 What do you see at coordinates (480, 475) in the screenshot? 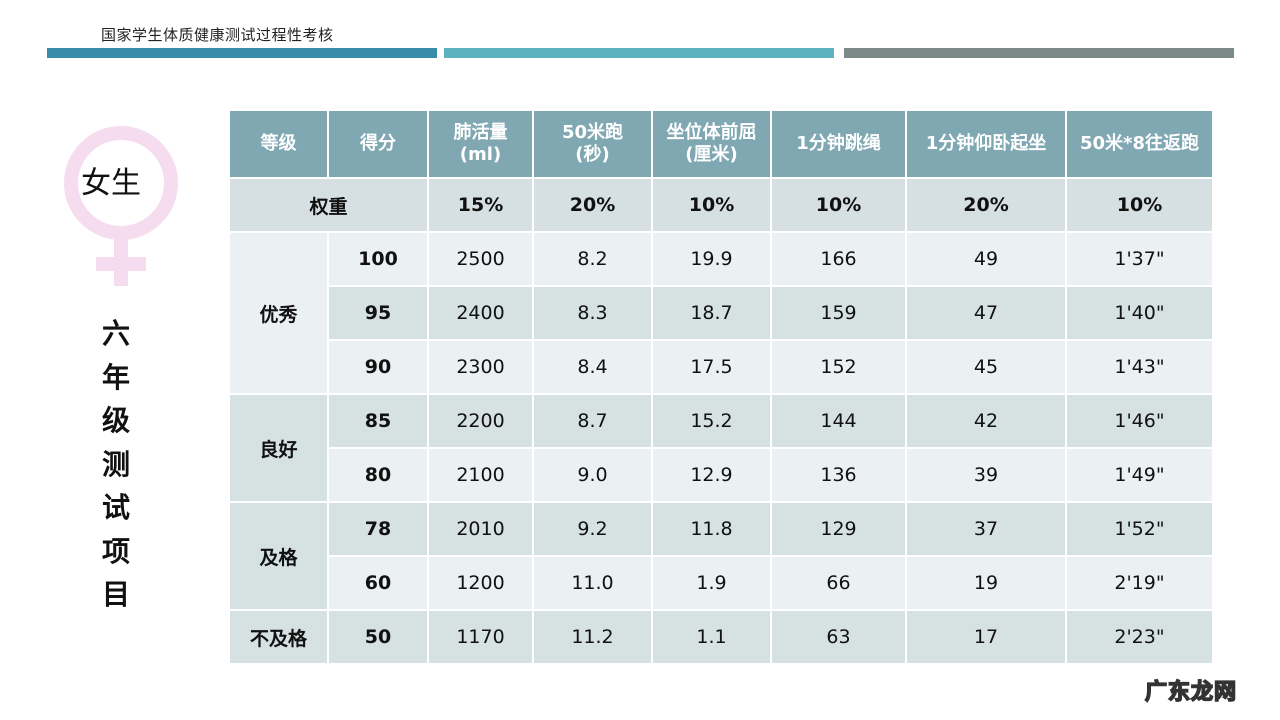
I see `table-cell: 2100` at bounding box center [480, 475].